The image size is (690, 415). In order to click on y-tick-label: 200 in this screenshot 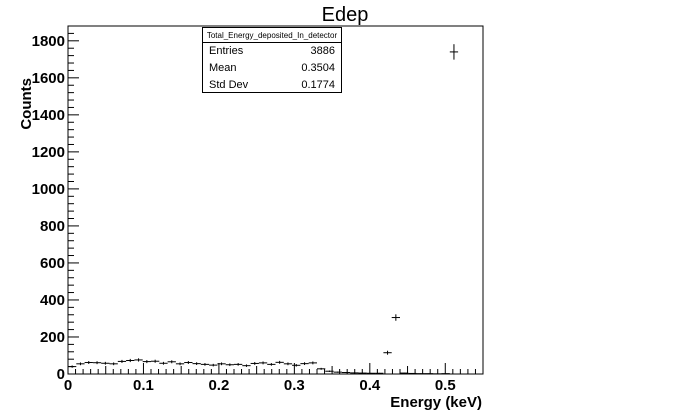, I will do `click(52, 337)`.